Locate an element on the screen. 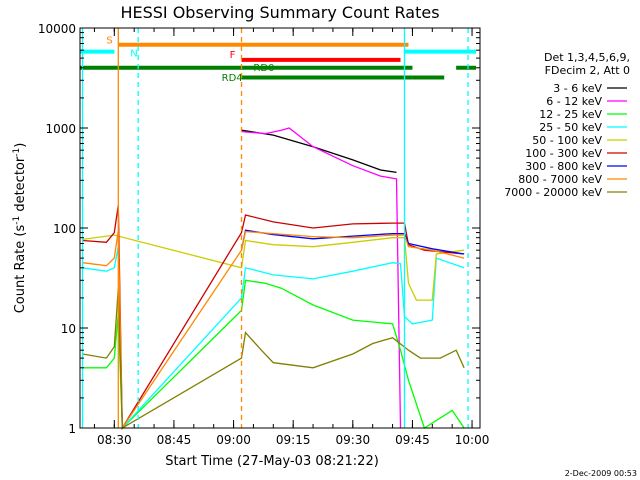 This screenshot has height=480, width=640. x-tick-label: 09:00 is located at coordinates (233, 440).